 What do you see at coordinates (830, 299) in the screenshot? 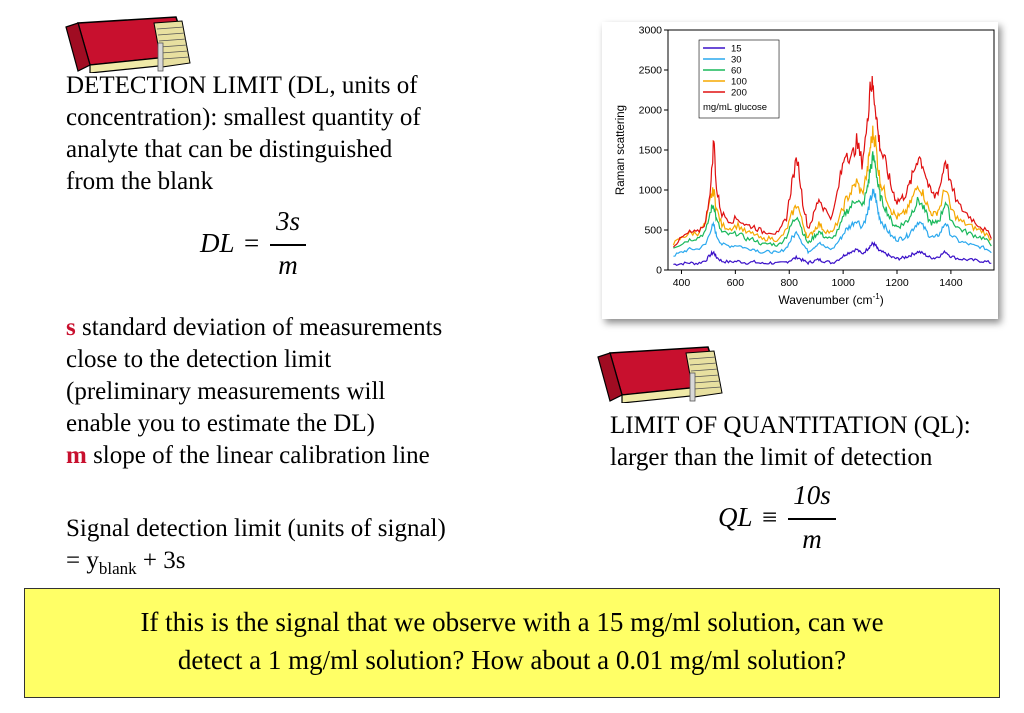
I see `x-axis-label: Wavenumber (cm-1)` at bounding box center [830, 299].